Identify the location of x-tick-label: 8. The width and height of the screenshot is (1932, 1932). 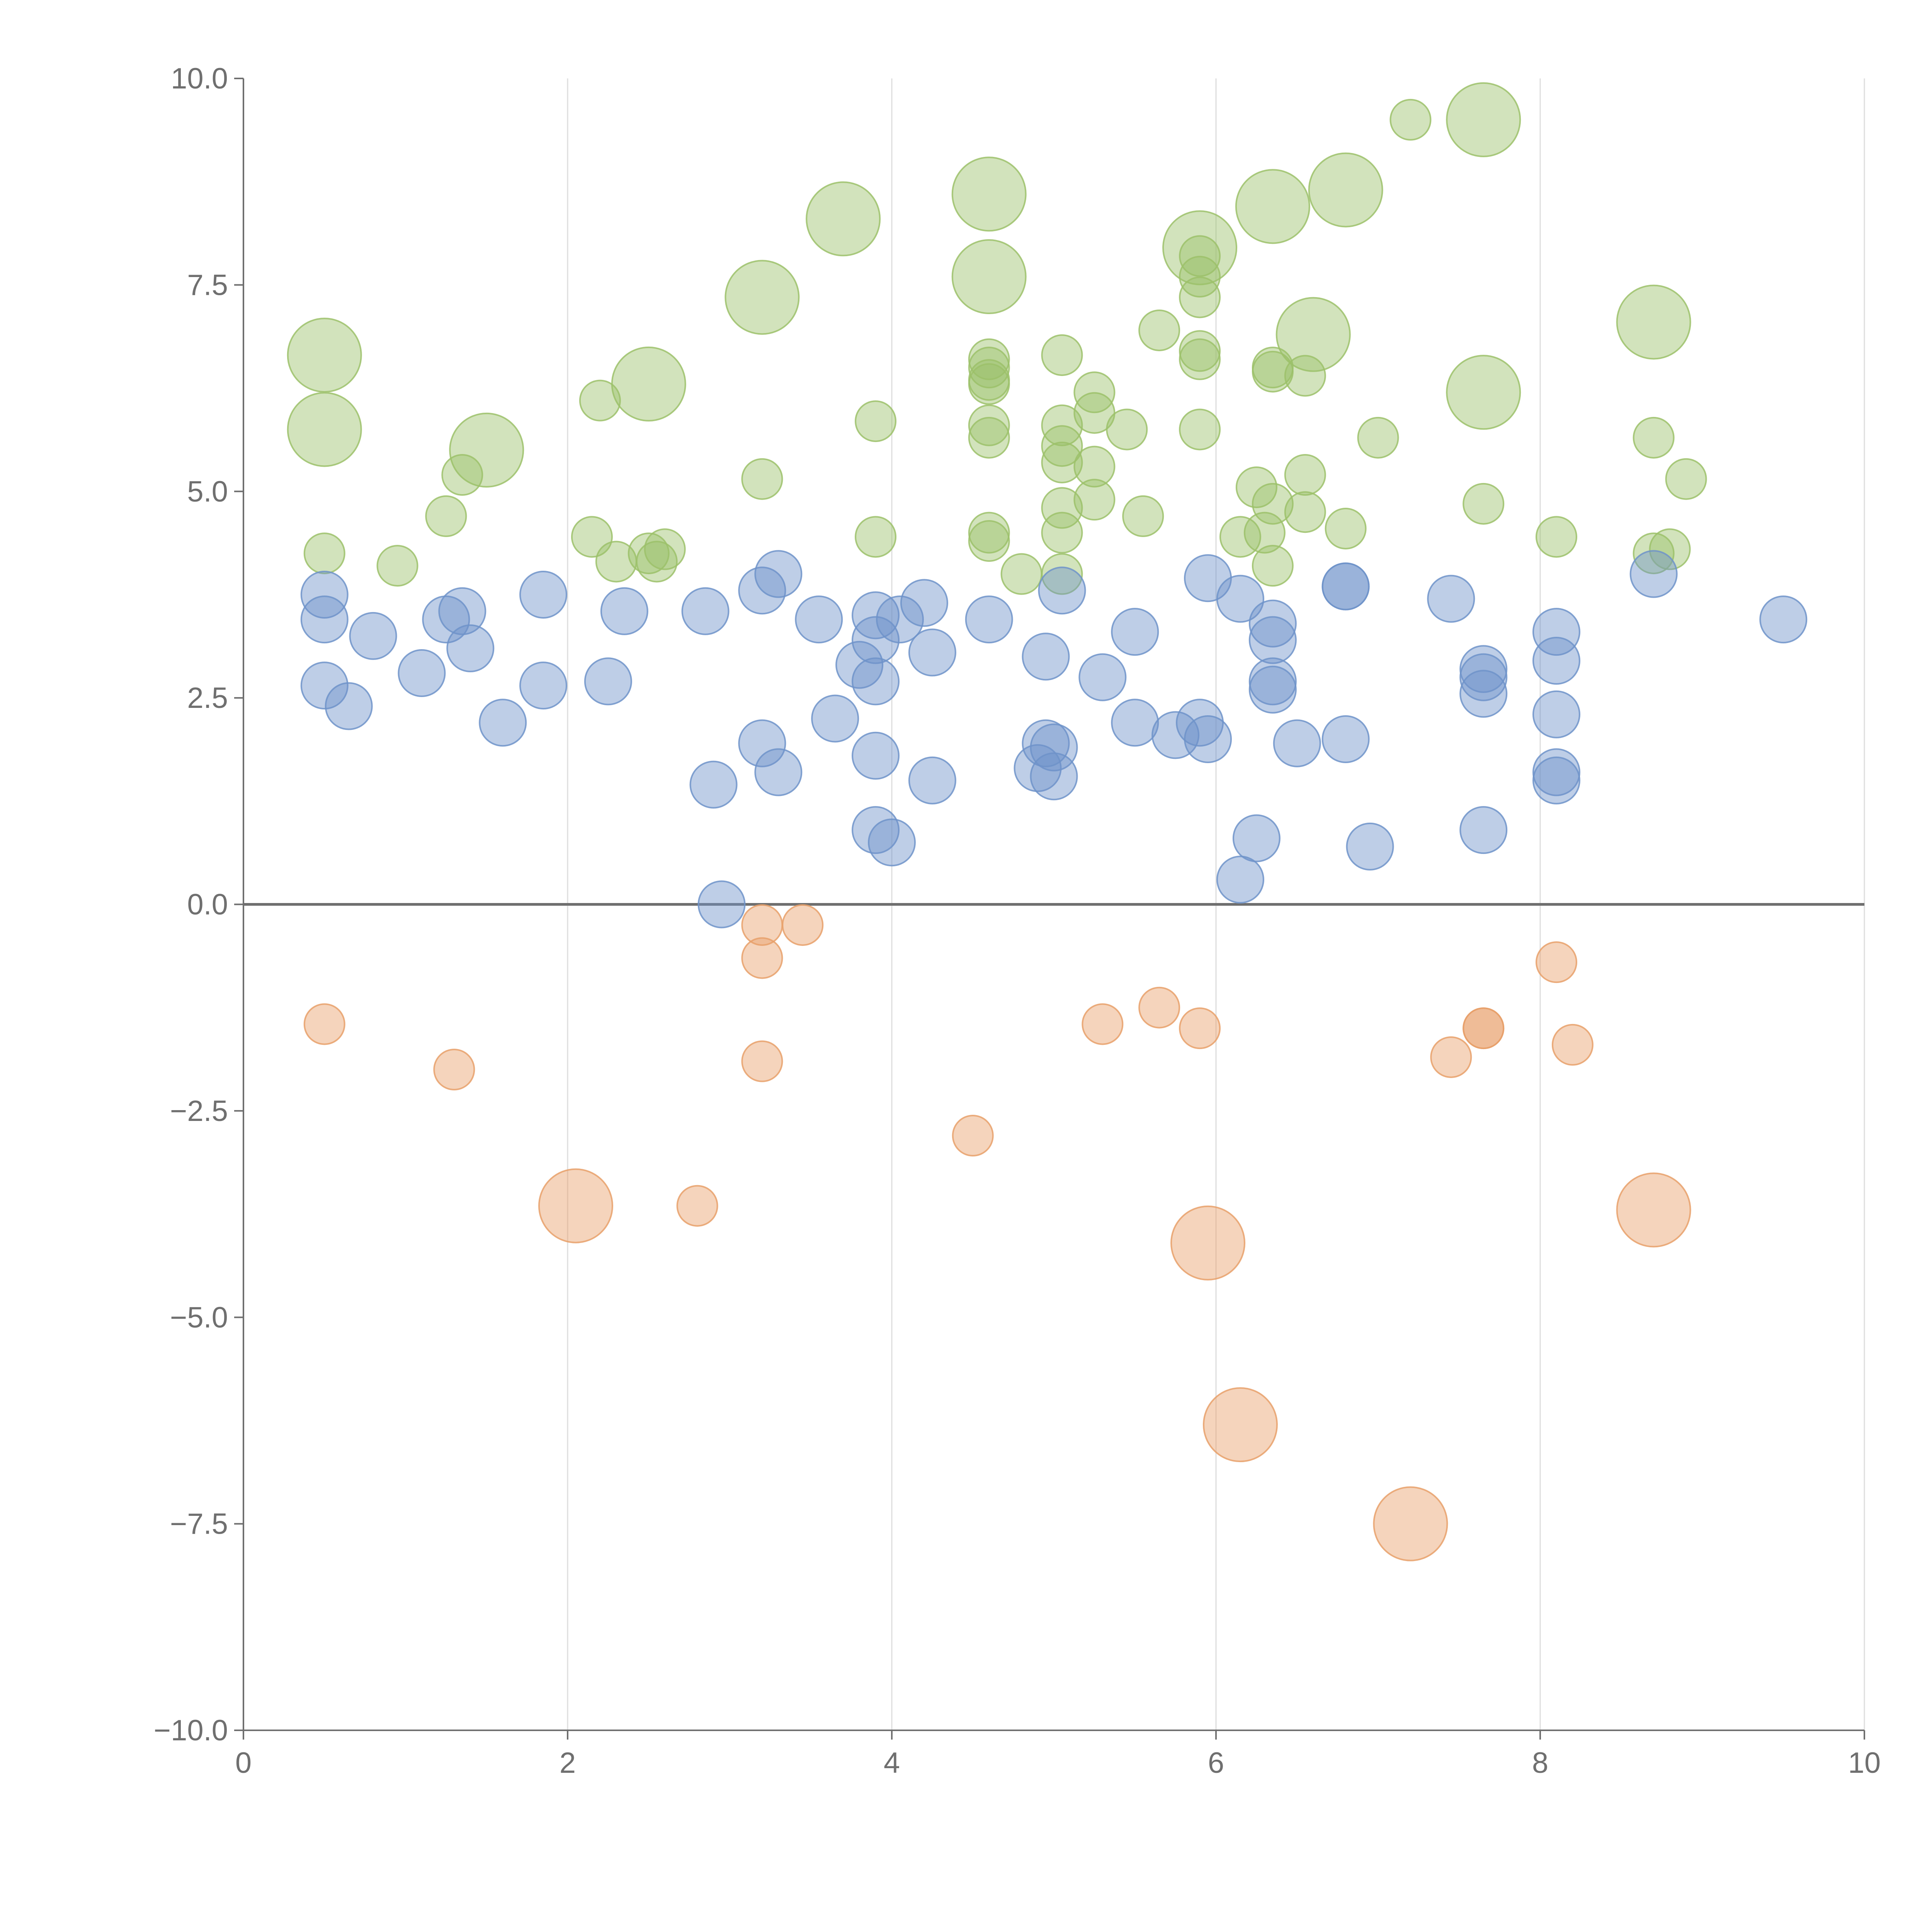
(1540, 1763).